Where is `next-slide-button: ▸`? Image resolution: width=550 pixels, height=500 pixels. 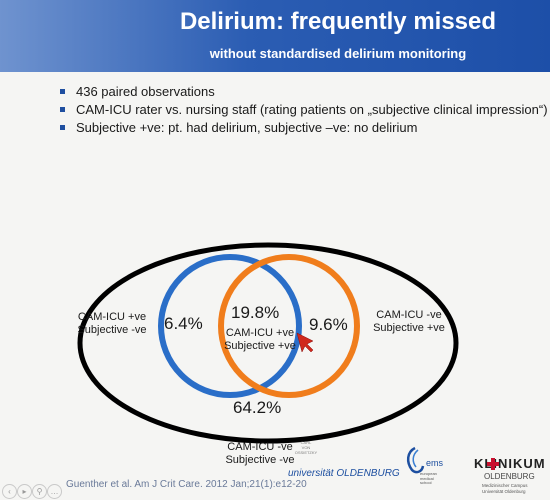 next-slide-button: ▸ is located at coordinates (24, 491).